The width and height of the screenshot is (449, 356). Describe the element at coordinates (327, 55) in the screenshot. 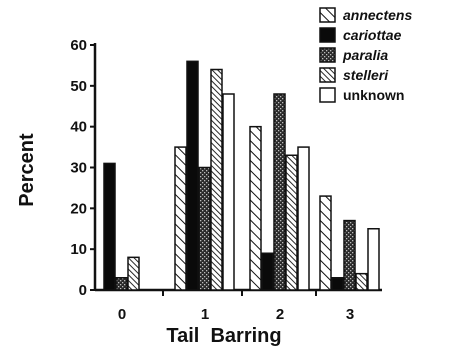

I see `legend-swatch-paralia` at that location.